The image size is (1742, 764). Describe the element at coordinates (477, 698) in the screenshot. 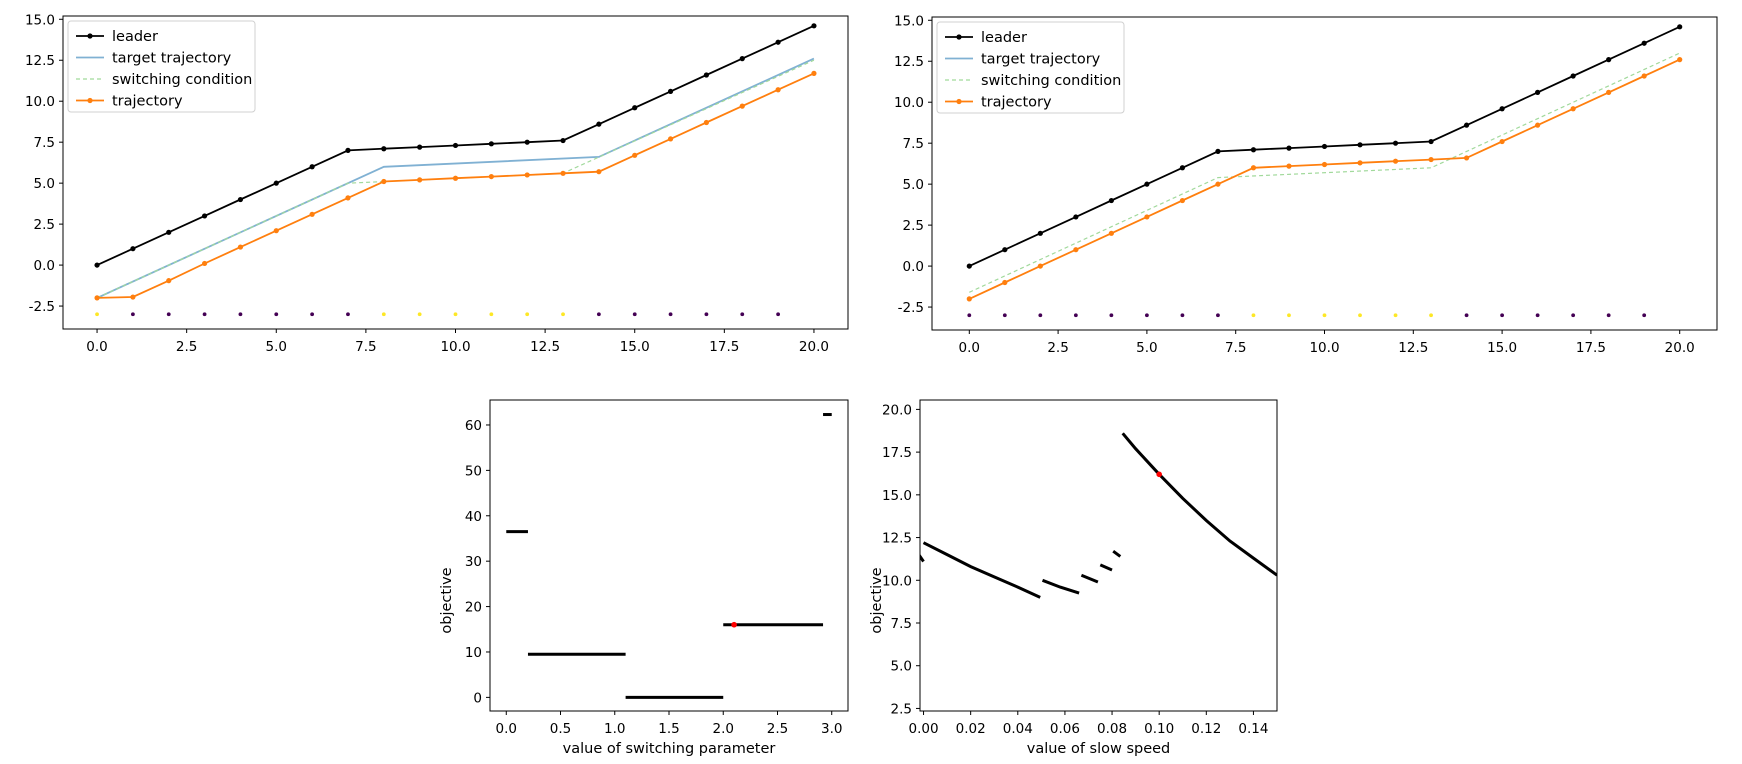

I see `y-tick-label: 0` at that location.